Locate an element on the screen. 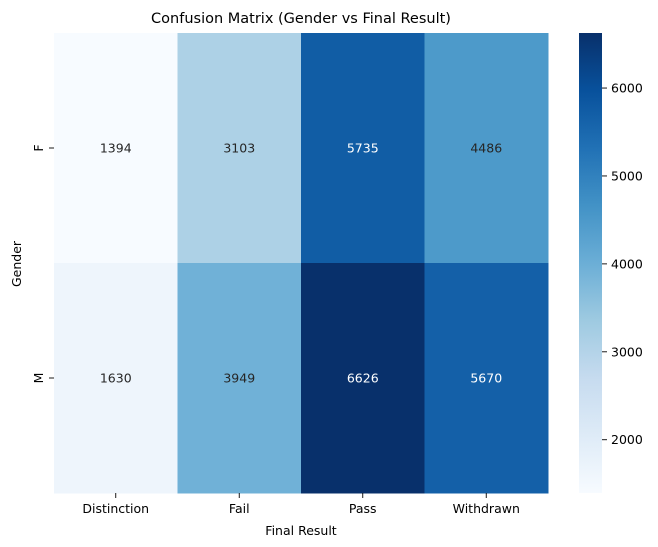 This screenshot has height=547, width=658. cell-value-label: 5735 is located at coordinates (363, 148).